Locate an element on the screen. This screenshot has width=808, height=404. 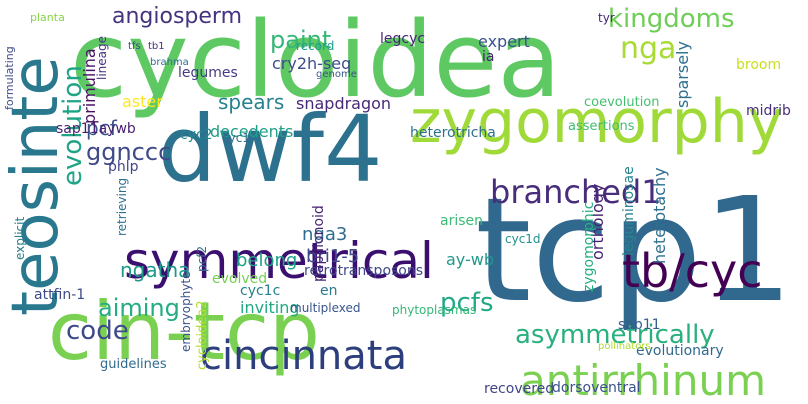
word: record is located at coordinates (315, 46).